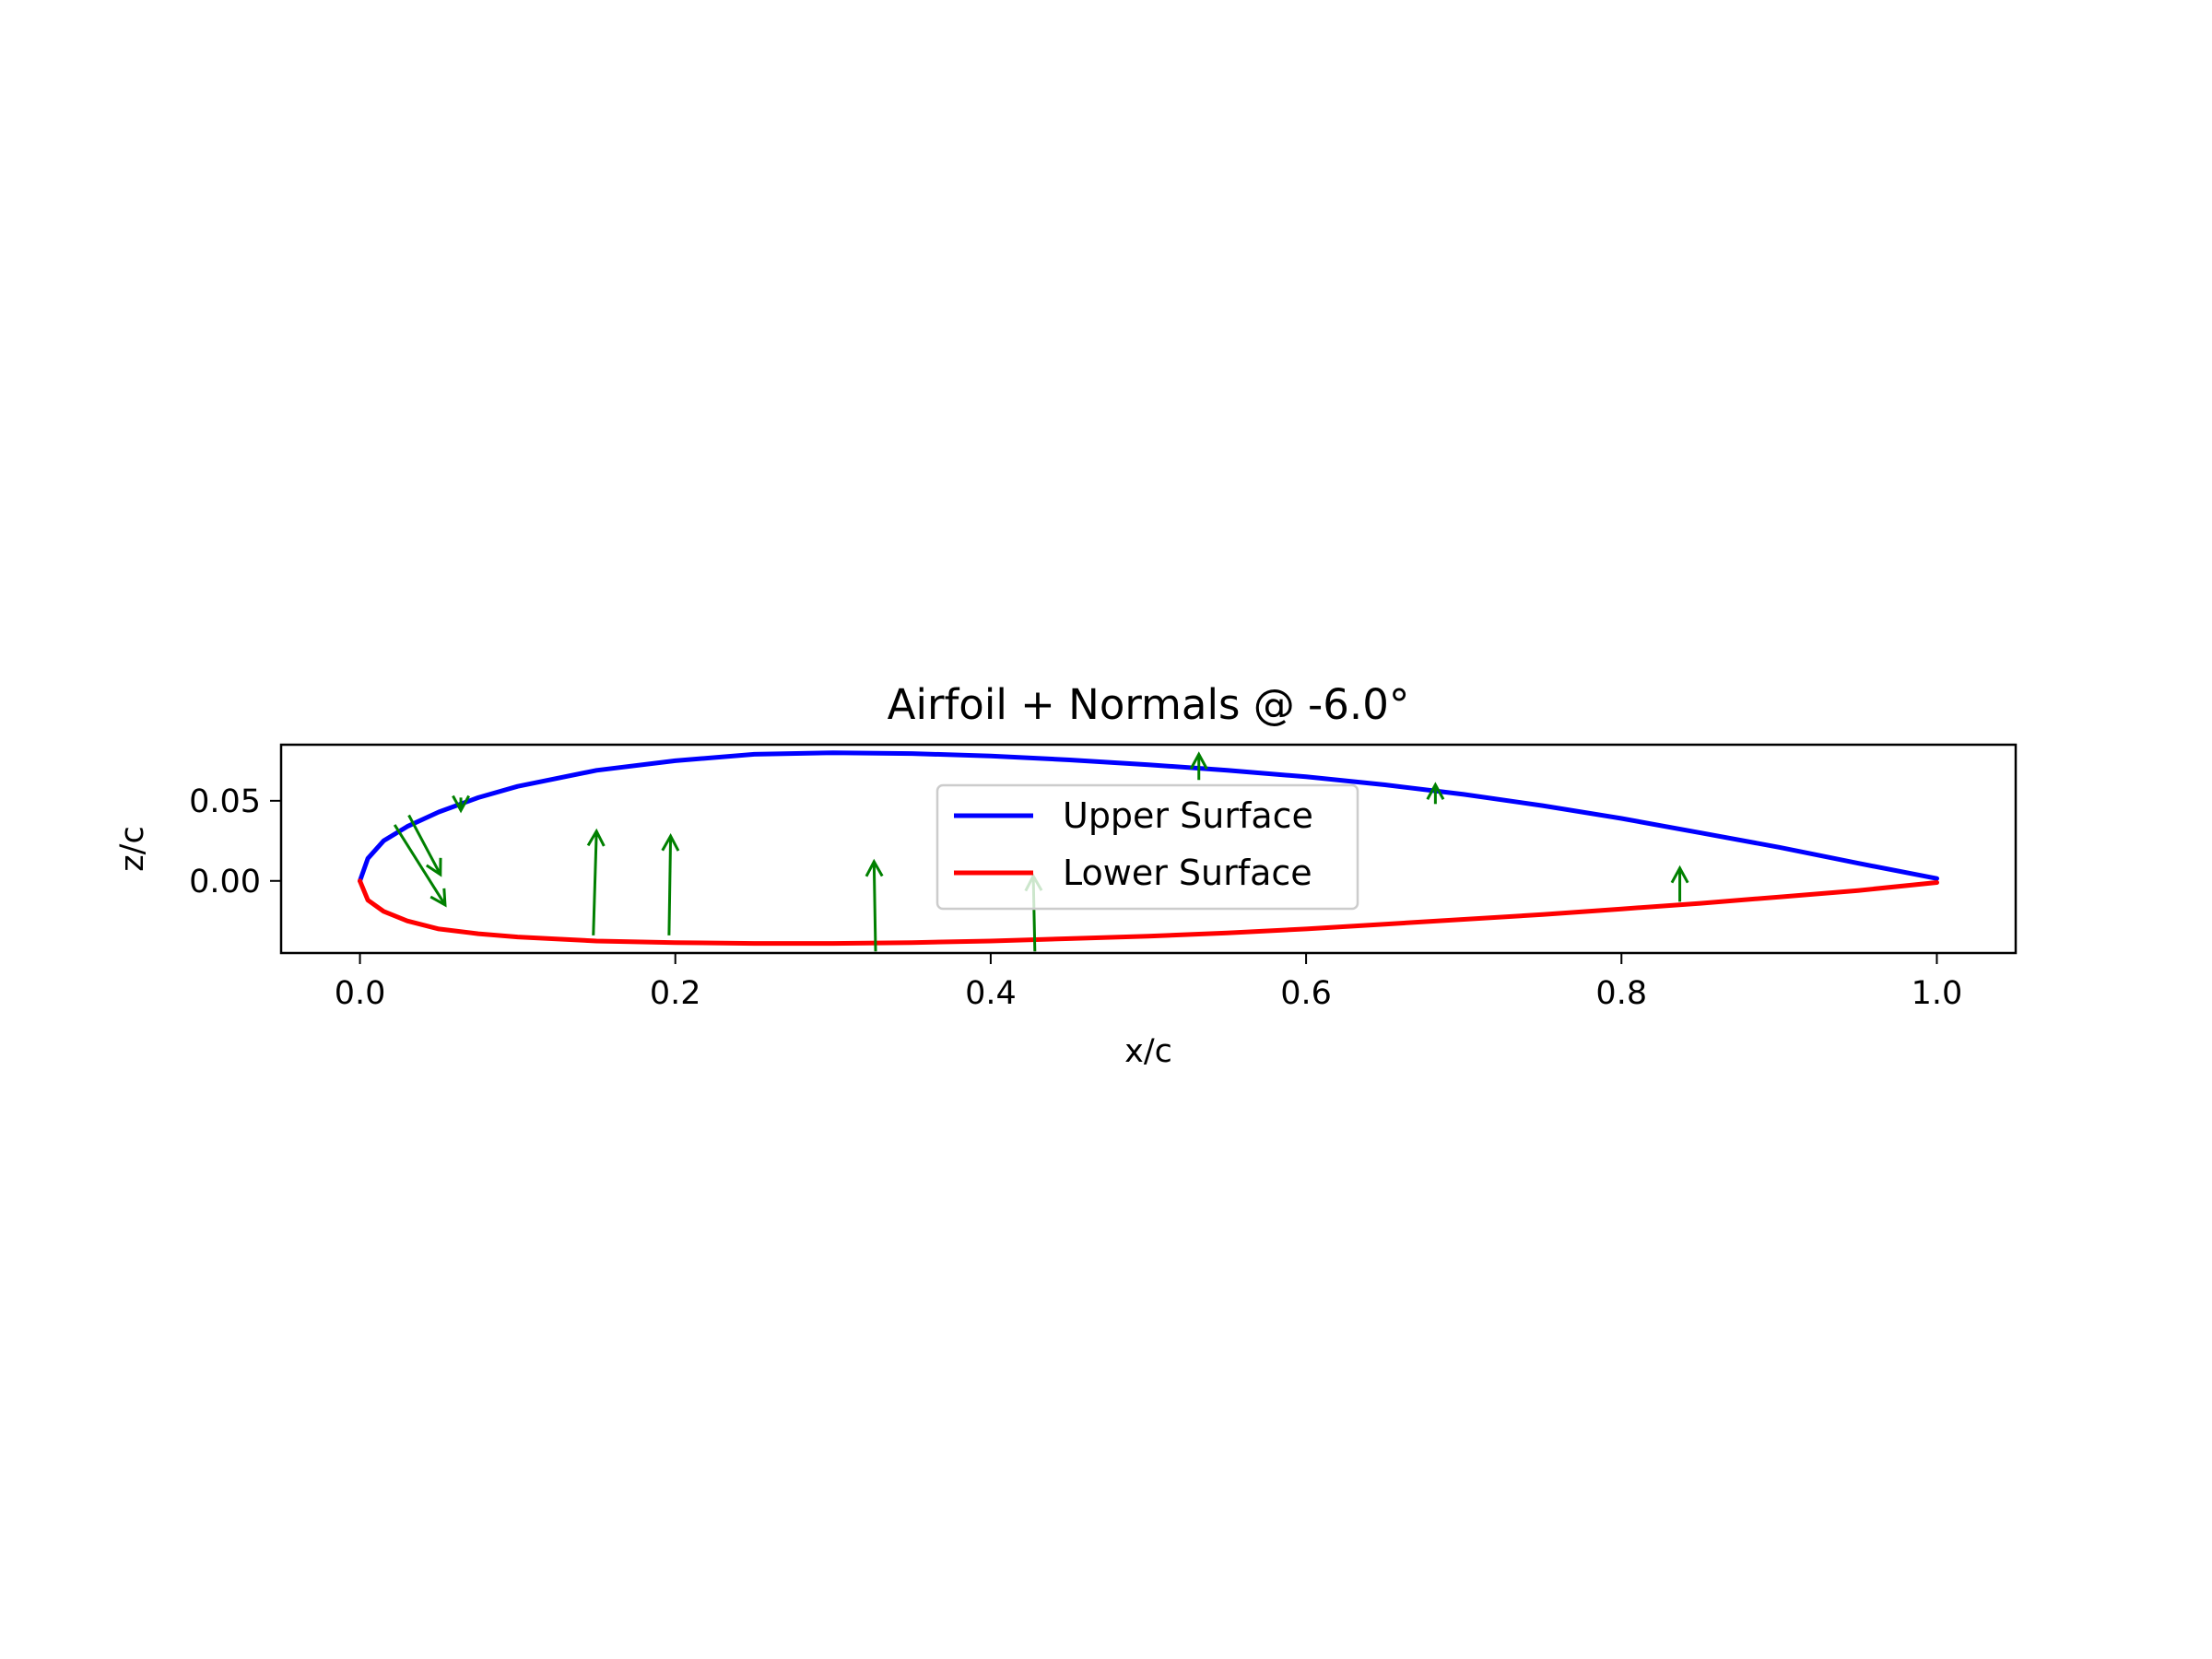  I want to click on y-tick-label: 0.05, so click(225, 801).